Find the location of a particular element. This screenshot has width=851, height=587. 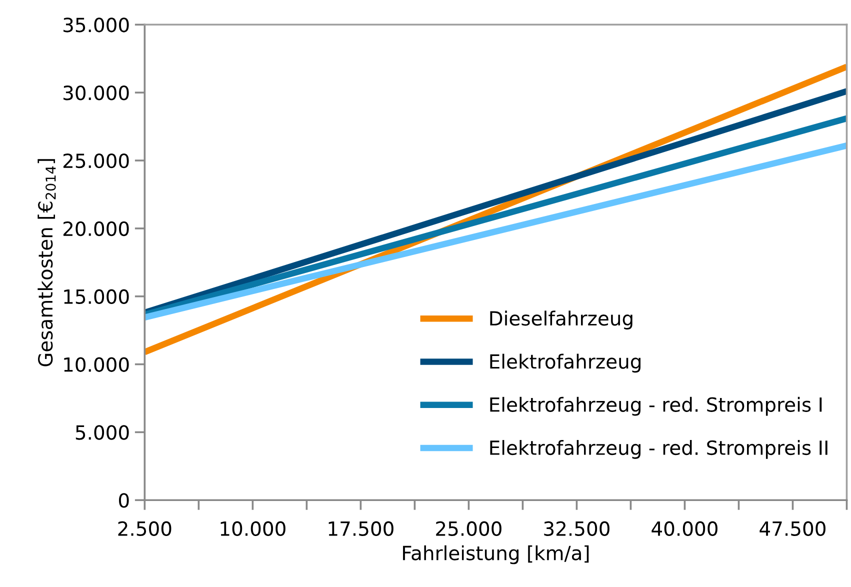

legend-label: Elektrofahrzeug - red. Strompreis II is located at coordinates (659, 449).